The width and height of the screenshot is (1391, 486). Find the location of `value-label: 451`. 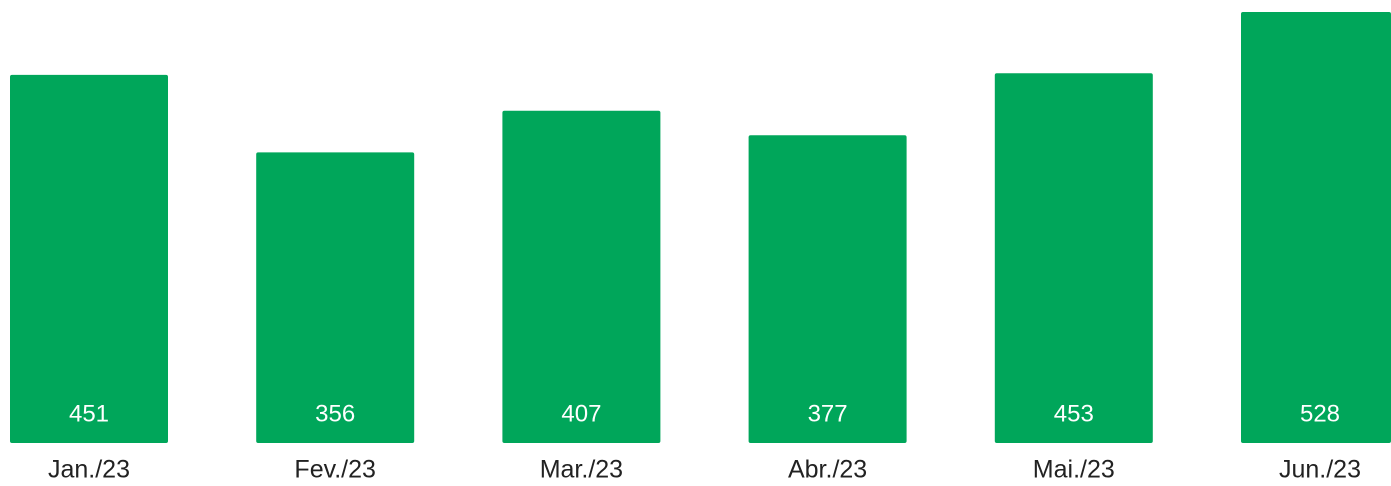

value-label: 451 is located at coordinates (89, 413).